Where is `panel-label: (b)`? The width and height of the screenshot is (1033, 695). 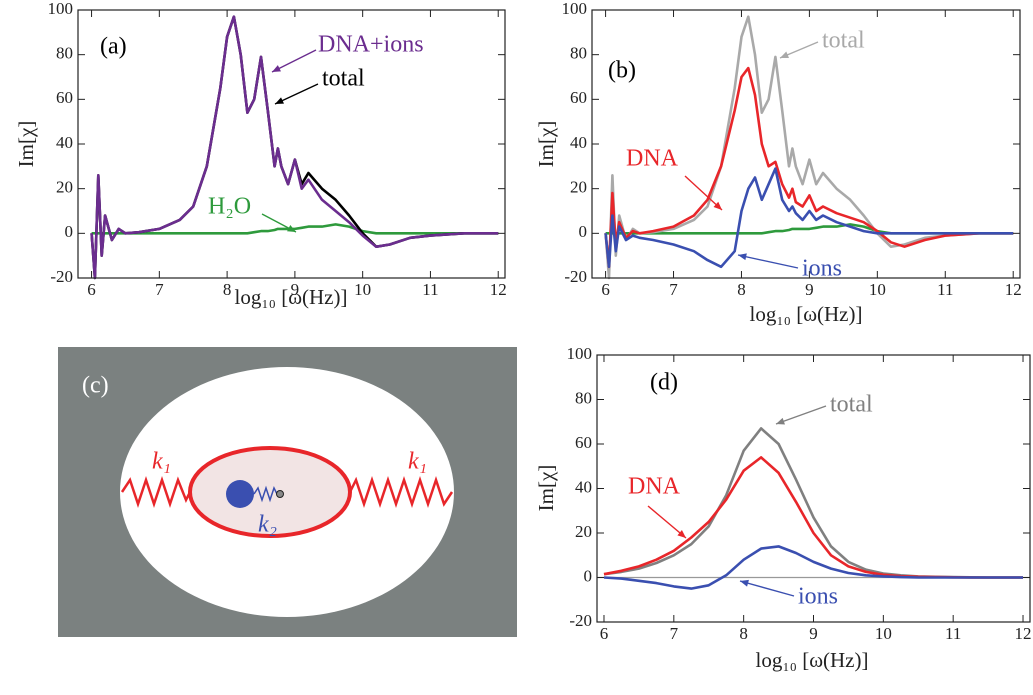 panel-label: (b) is located at coordinates (622, 71).